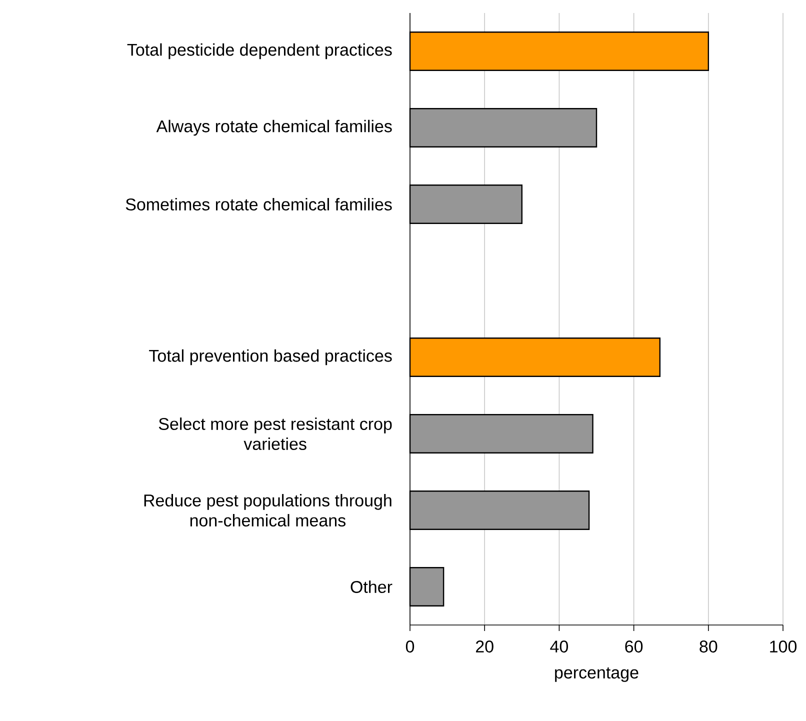 This screenshot has width=806, height=721. What do you see at coordinates (783, 646) in the screenshot?
I see `x-tick-label: 100` at bounding box center [783, 646].